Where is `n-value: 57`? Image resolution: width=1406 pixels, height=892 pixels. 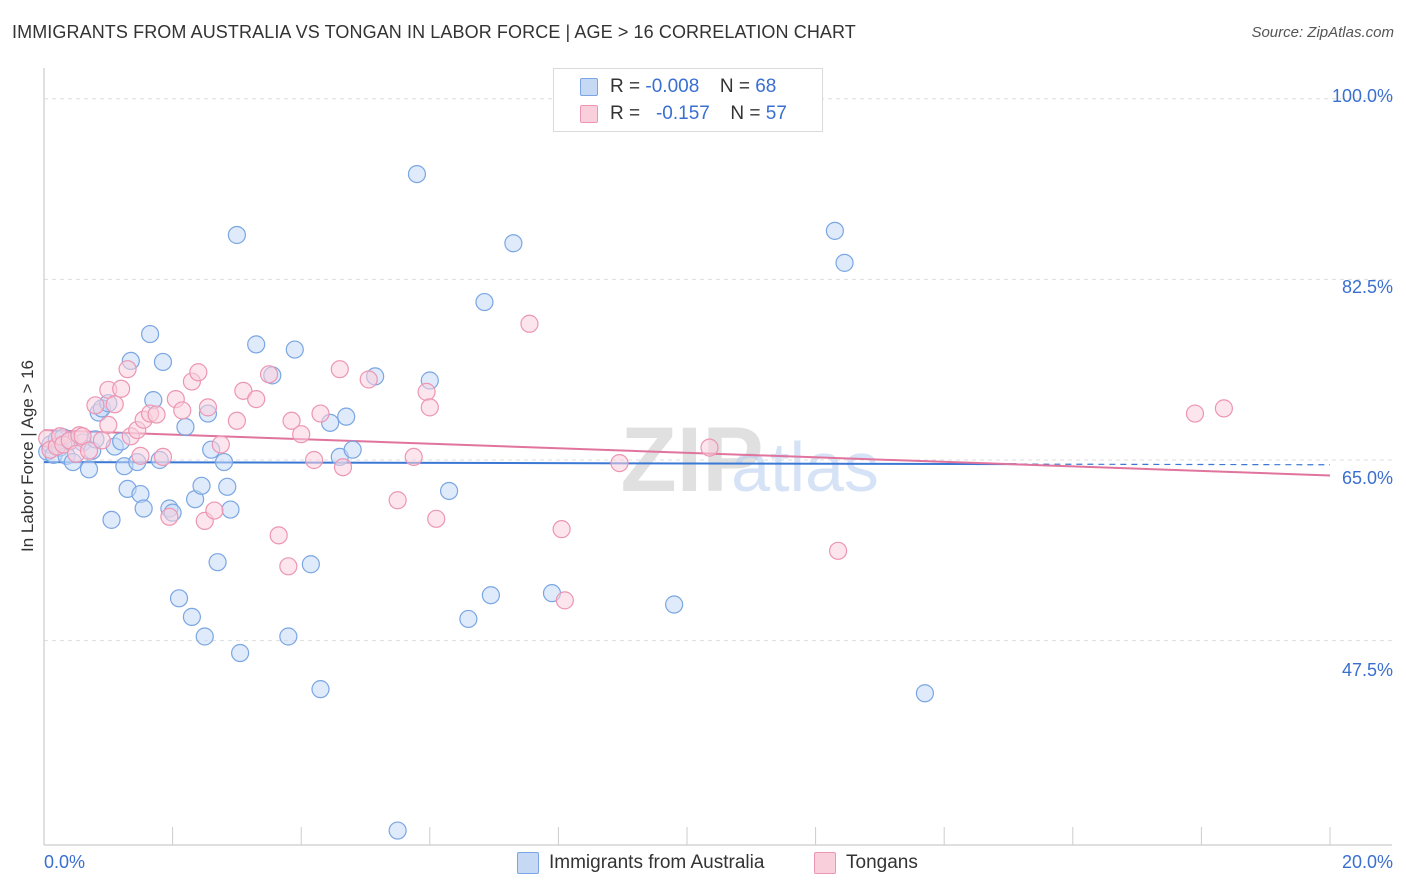
n-value: 57 is located at coordinates (776, 113).